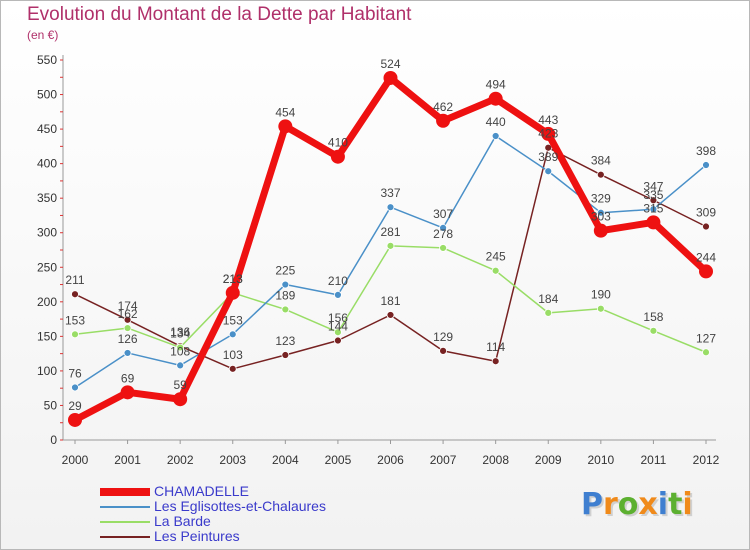  I want to click on x-tick-label: 2003, so click(232, 460).